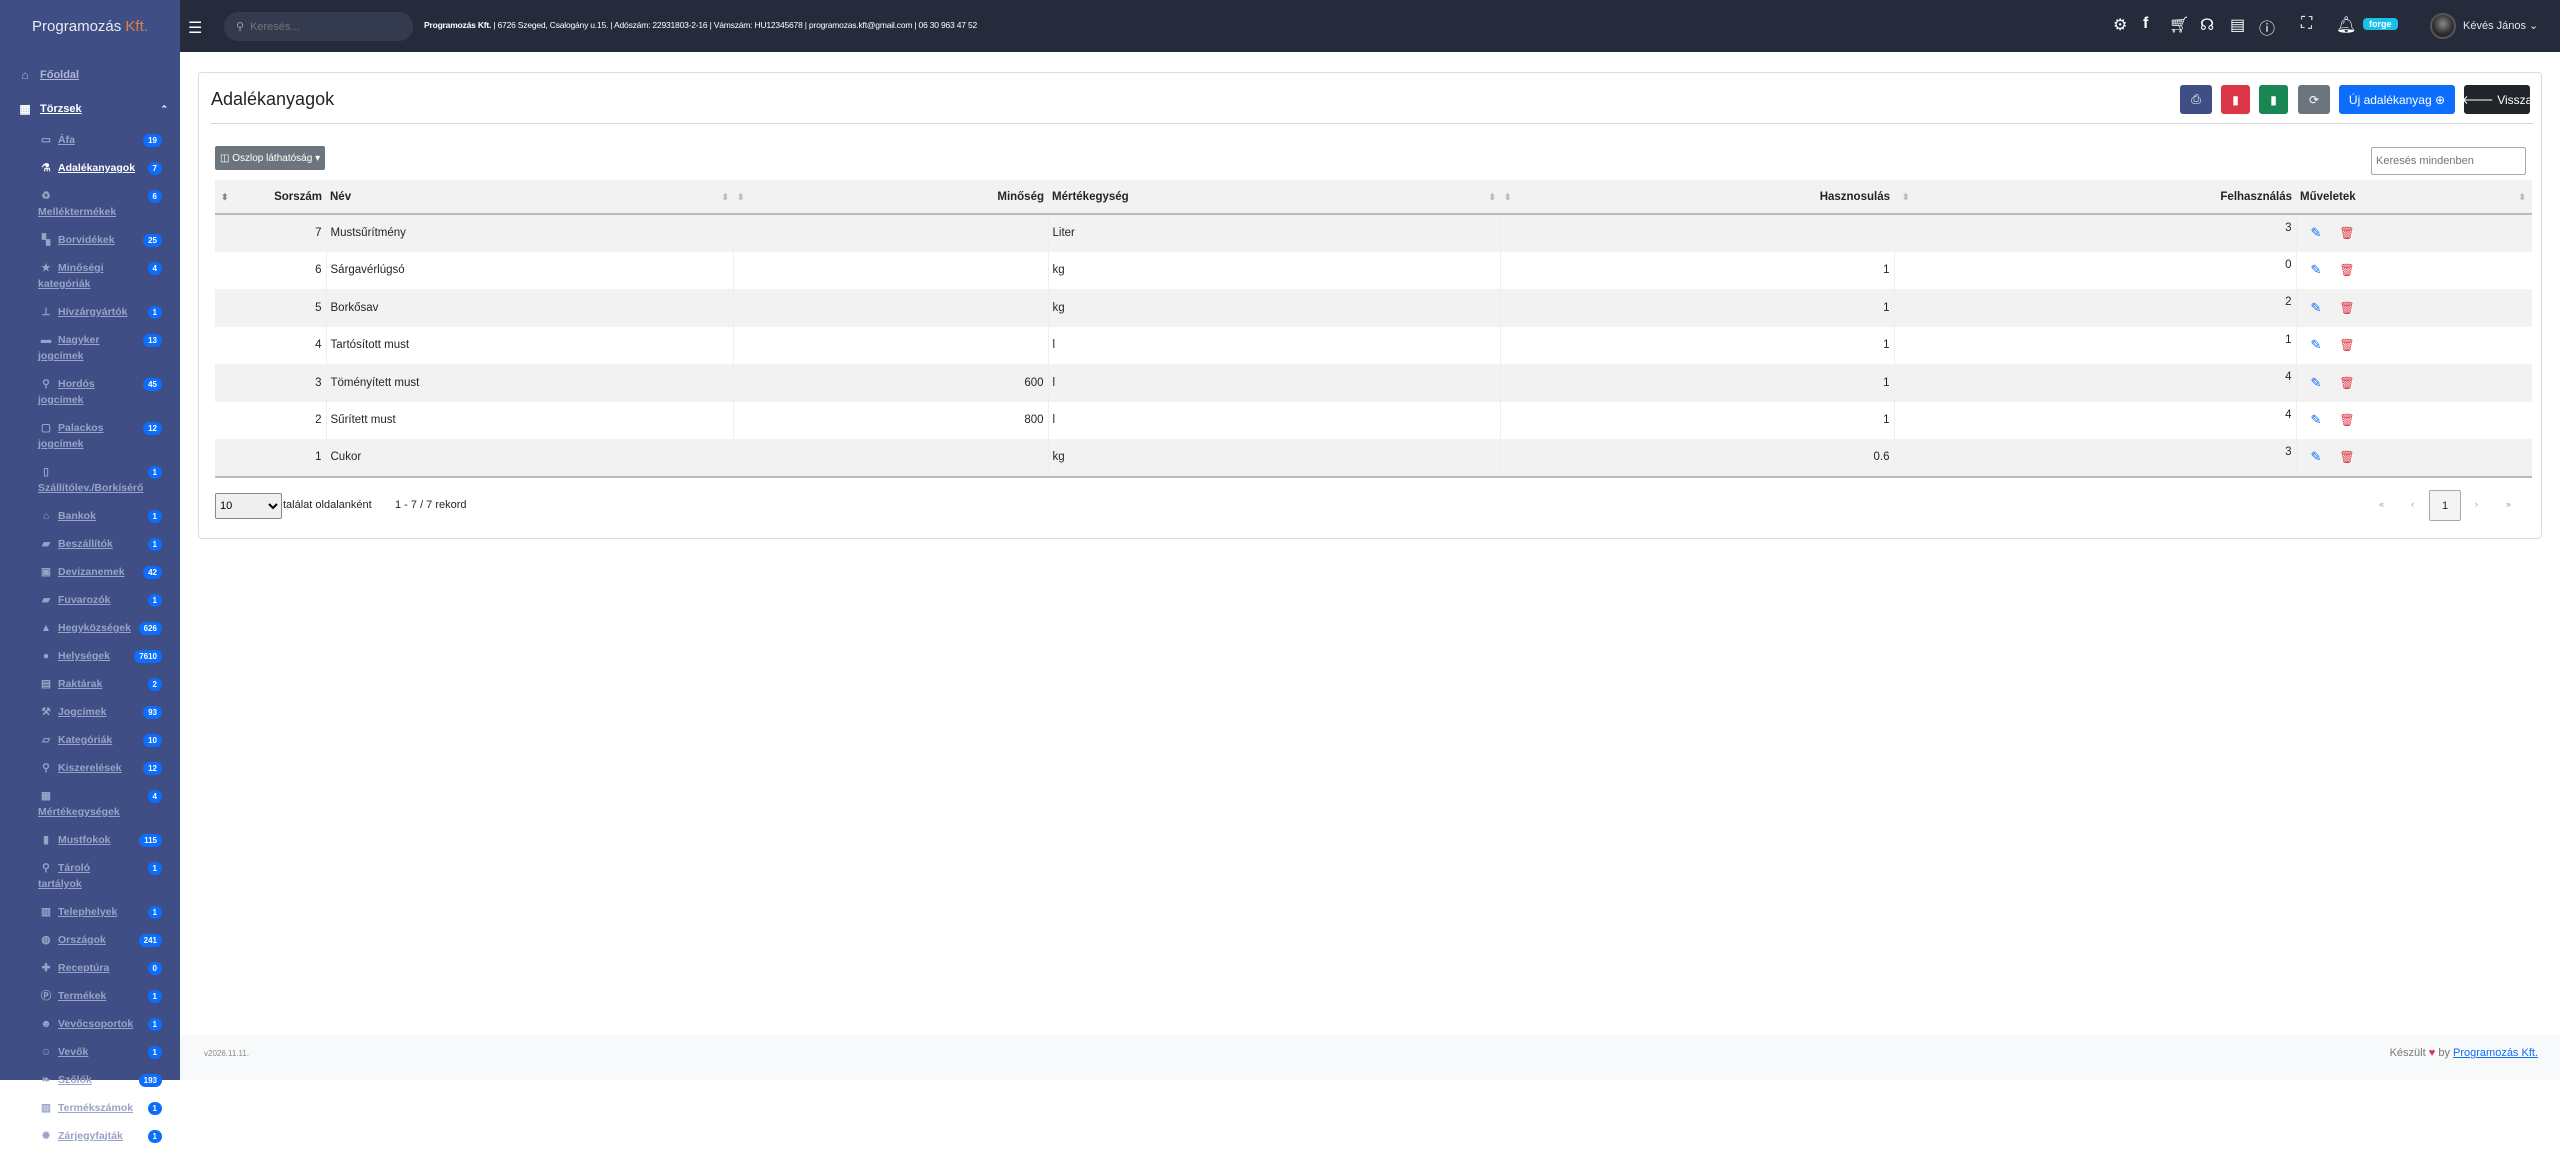 This screenshot has height=1150, width=2560. Describe the element at coordinates (101, 436) in the screenshot. I see `sidebar-item-8: ▢ Palackos jogcímek 12` at that location.